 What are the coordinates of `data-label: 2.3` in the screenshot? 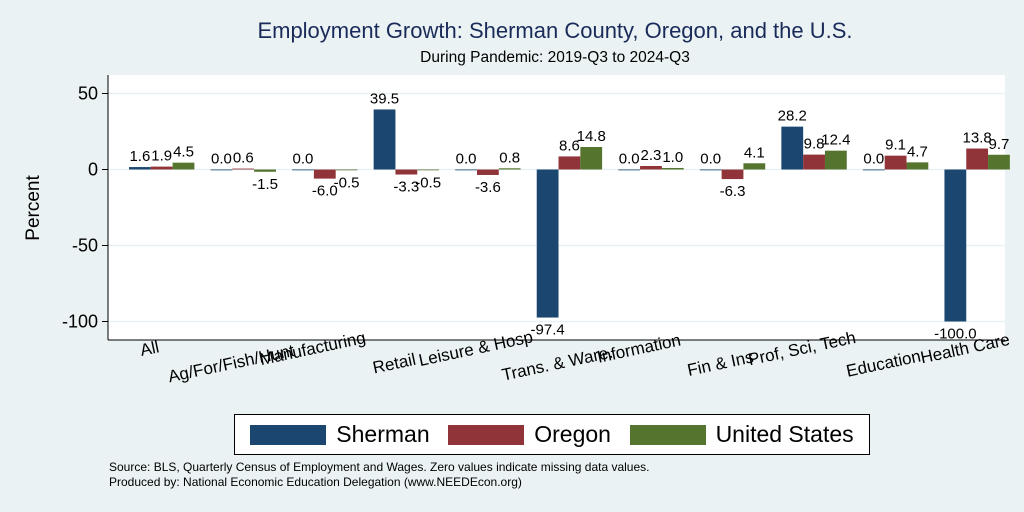 It's located at (651, 155).